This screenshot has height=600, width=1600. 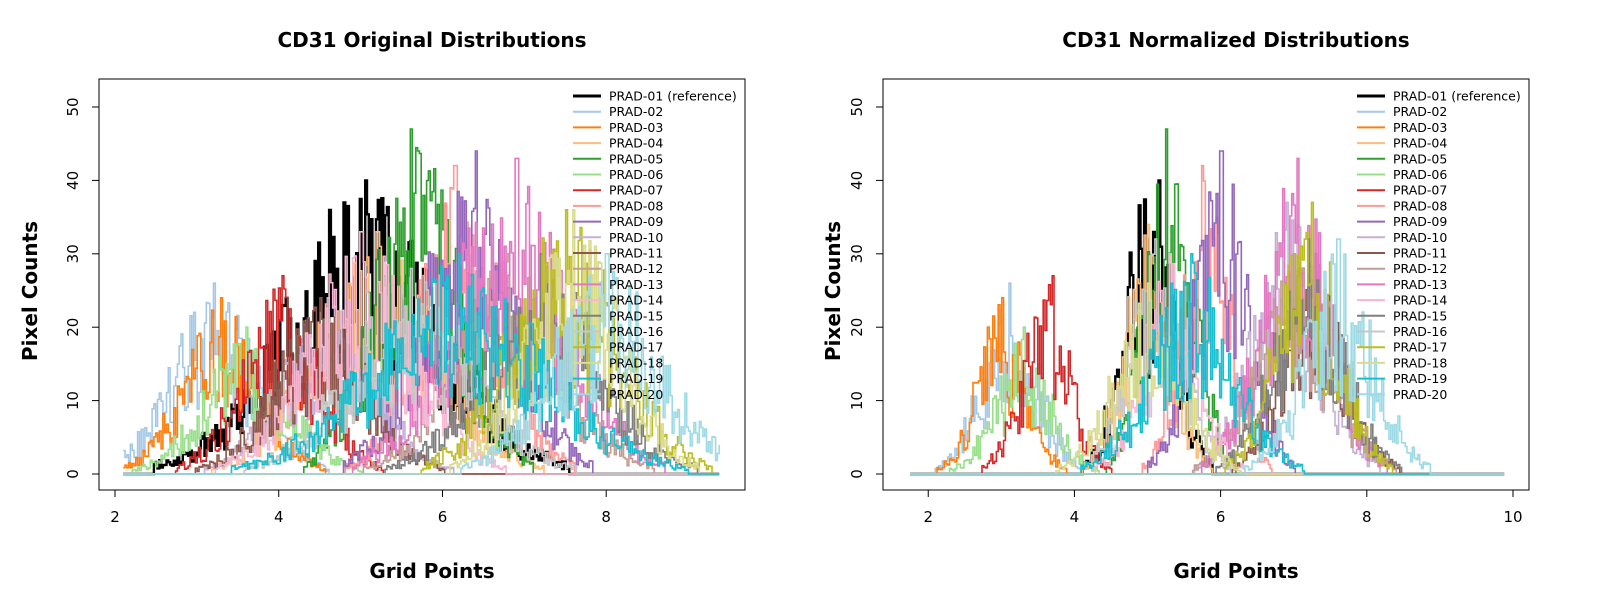 I want to click on y-tick-label: 10, so click(x=73, y=400).